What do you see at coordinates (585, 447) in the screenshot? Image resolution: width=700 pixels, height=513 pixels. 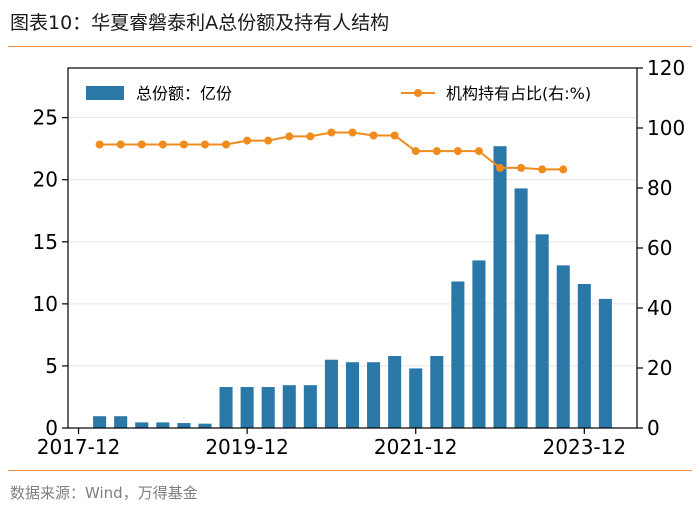 I see `x-tick-label: 2023-12` at bounding box center [585, 447].